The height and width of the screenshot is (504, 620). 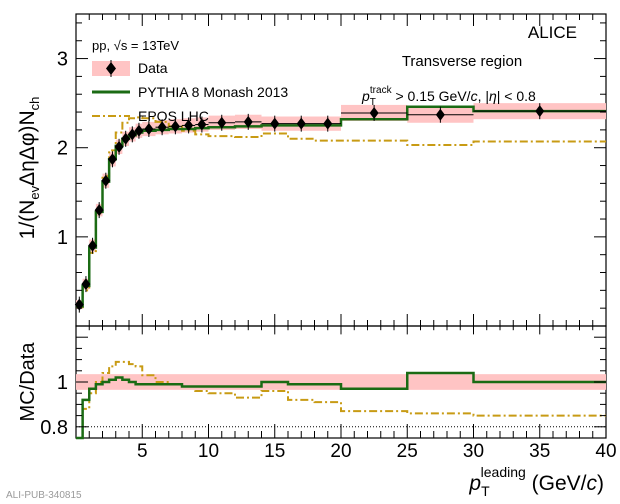 I want to click on watermark: ALI-PUB-340815, so click(x=44, y=495).